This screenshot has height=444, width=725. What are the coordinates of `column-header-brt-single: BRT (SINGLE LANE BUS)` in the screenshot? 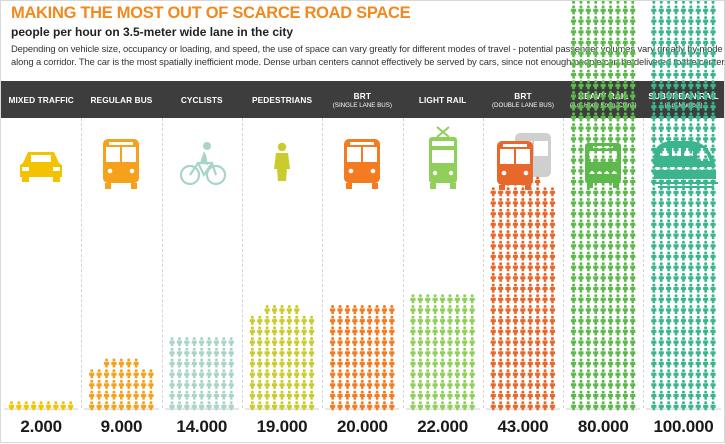 It's located at (362, 99).